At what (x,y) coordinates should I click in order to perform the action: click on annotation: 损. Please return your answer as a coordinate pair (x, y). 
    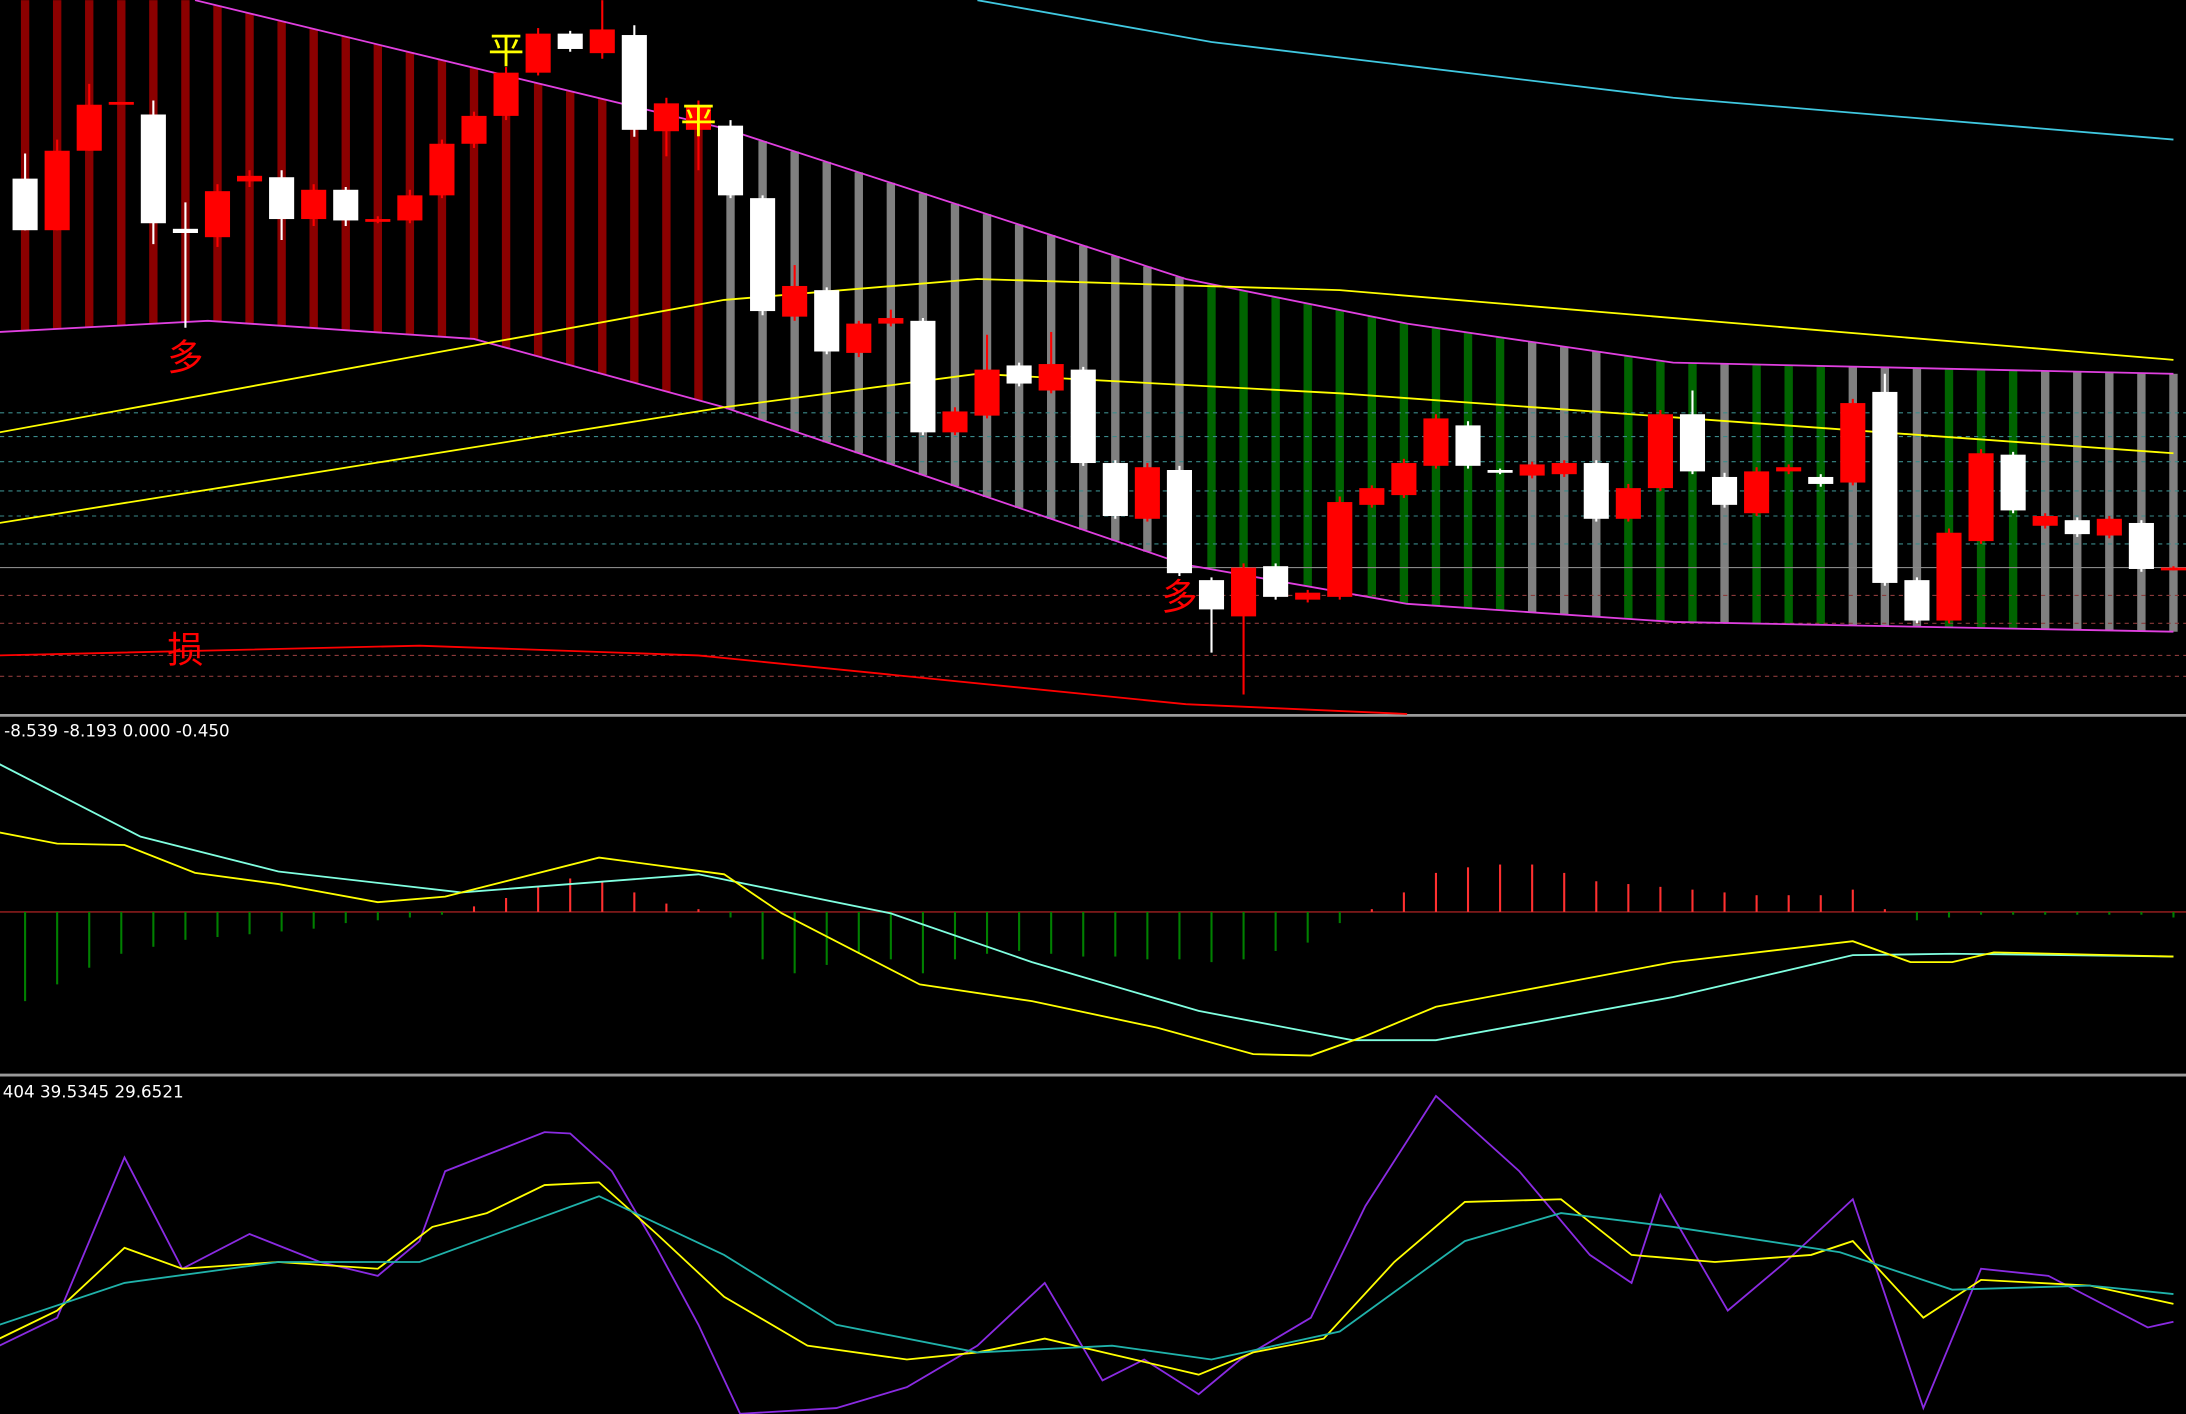
    Looking at the image, I should click on (185, 650).